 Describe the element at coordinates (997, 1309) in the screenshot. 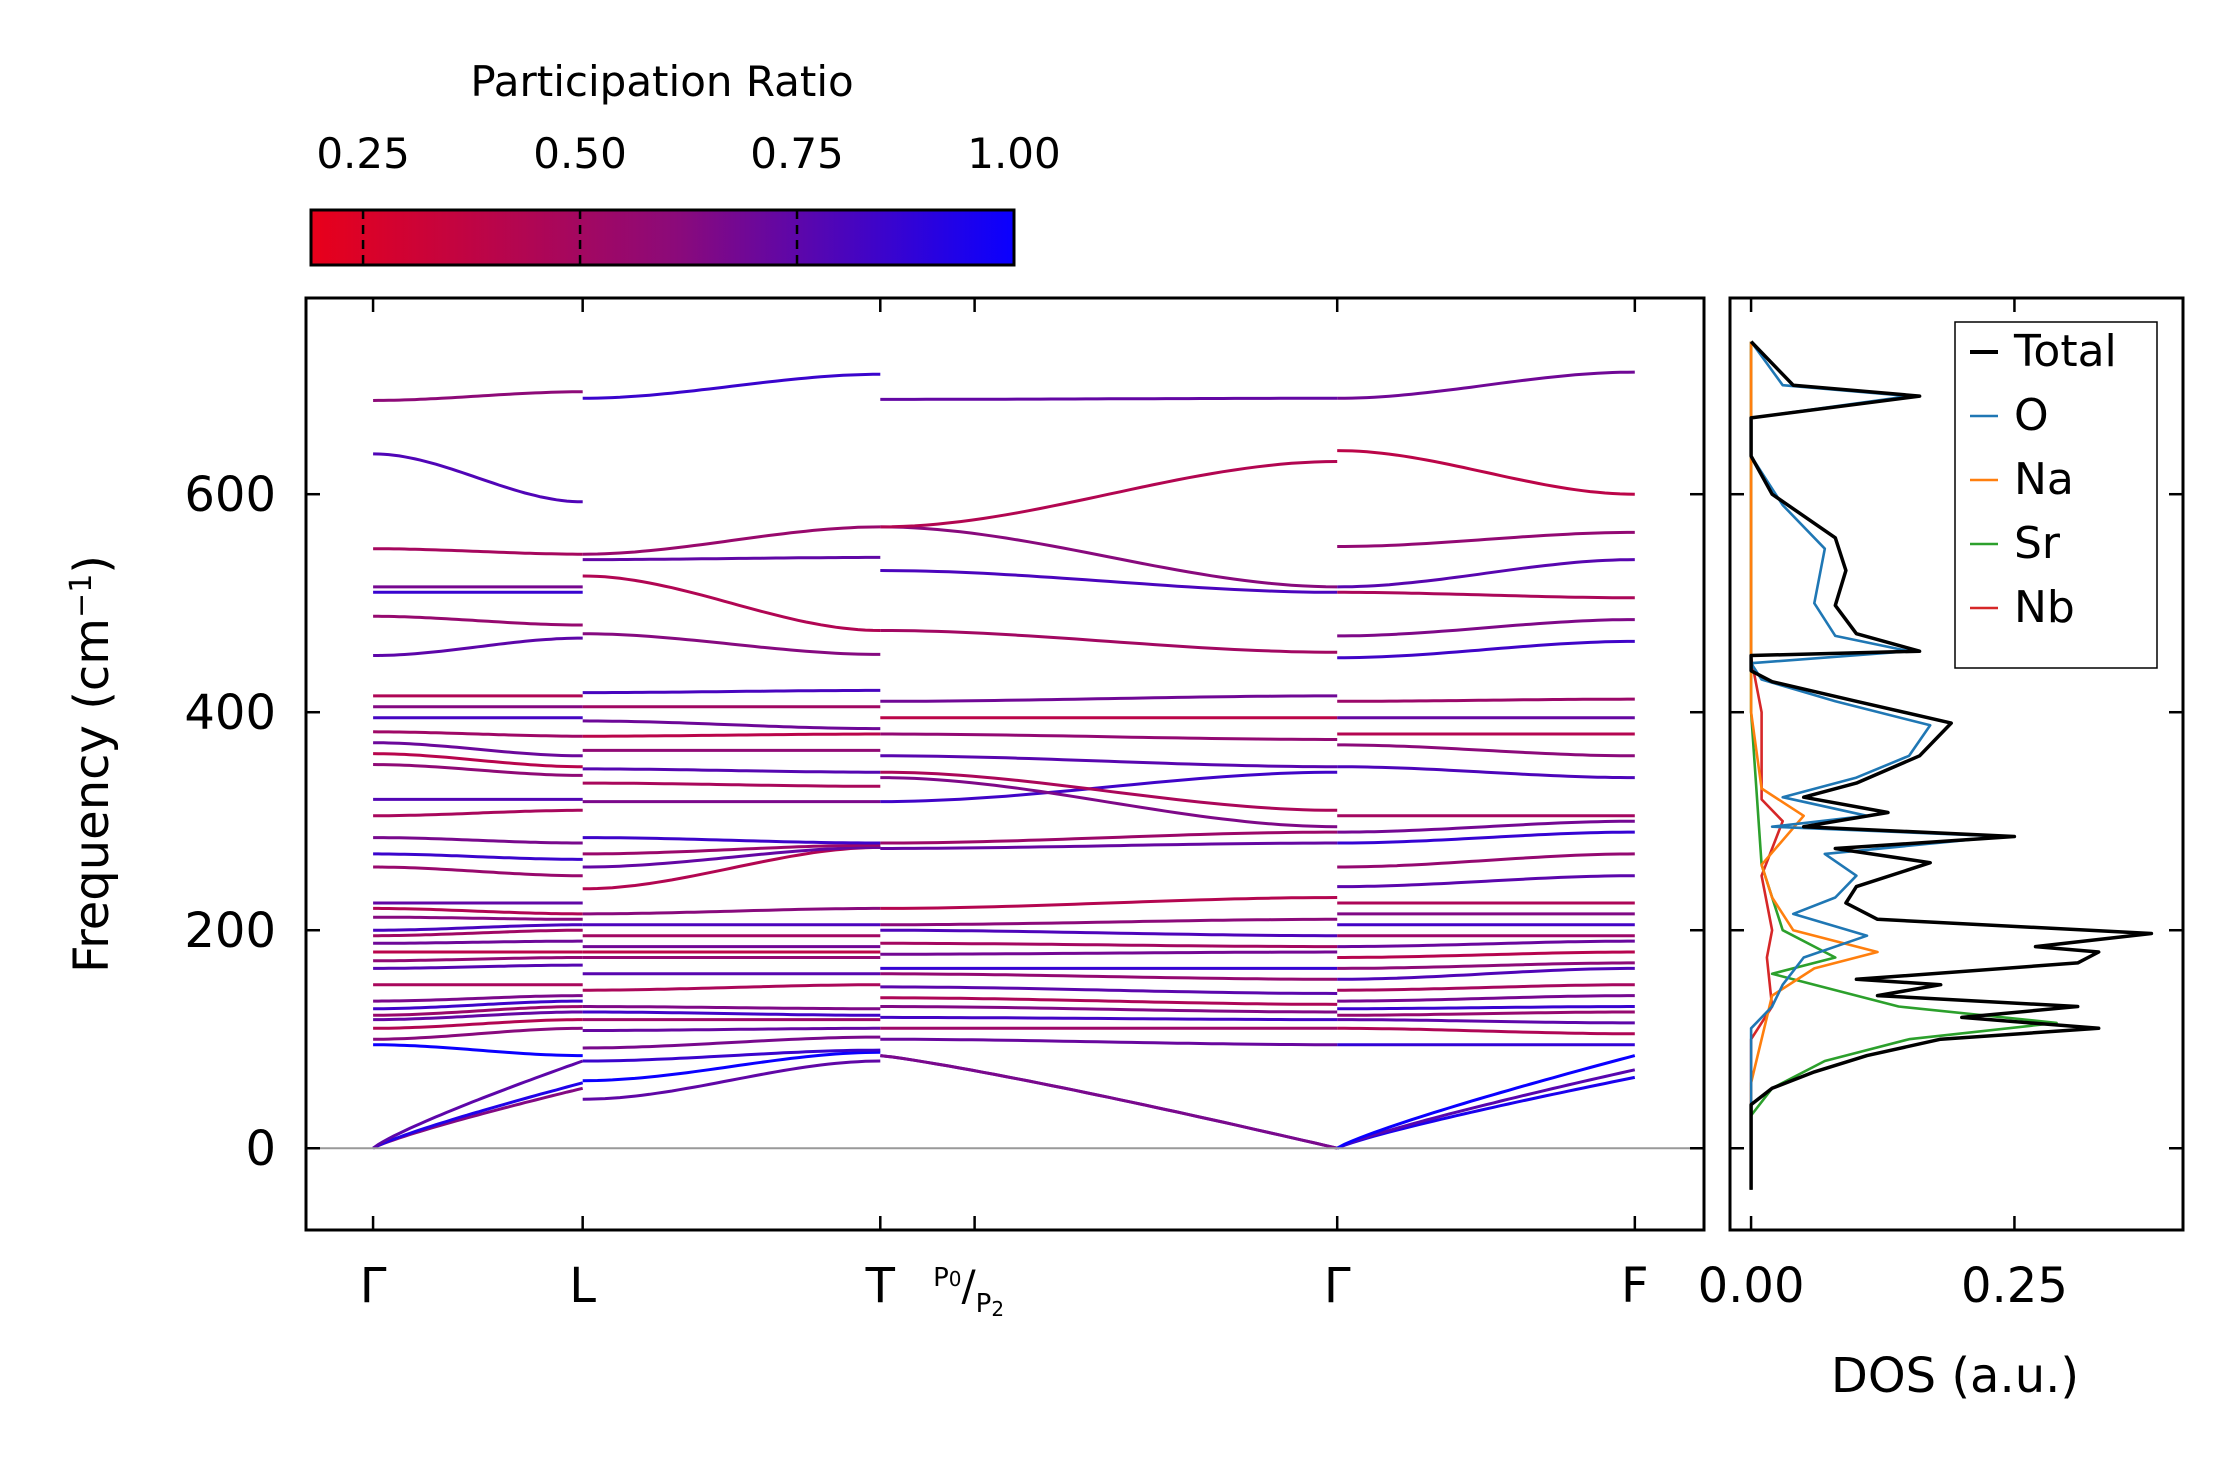

I see `k-point-label-part: 2` at that location.